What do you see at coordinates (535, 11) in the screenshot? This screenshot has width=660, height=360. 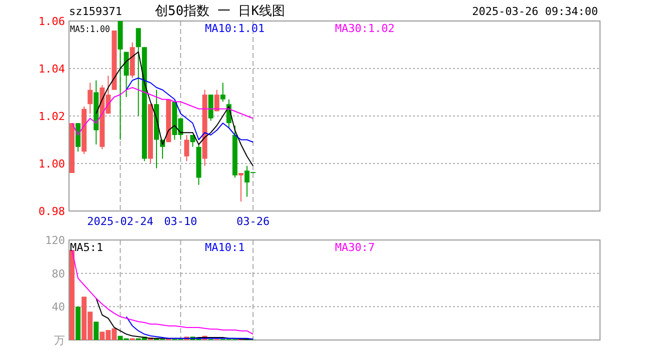 I see `text: 2025-03-26 09:34:00` at bounding box center [535, 11].